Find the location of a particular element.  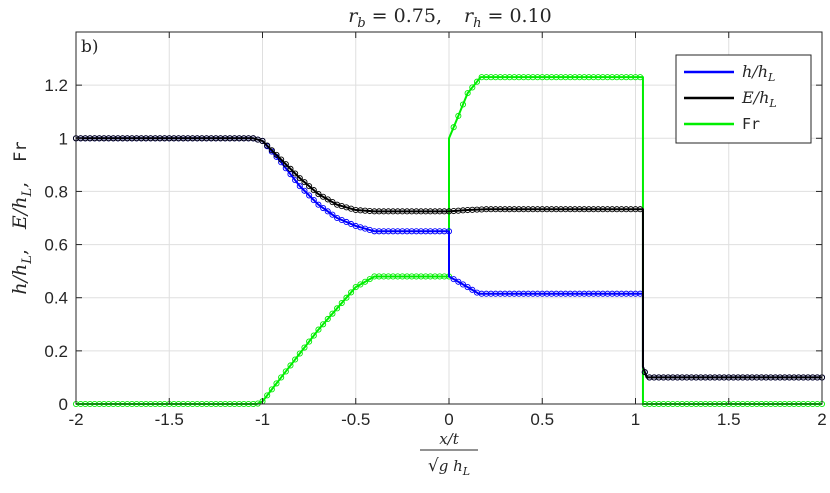

x-tick-label: 2 is located at coordinates (821, 419).